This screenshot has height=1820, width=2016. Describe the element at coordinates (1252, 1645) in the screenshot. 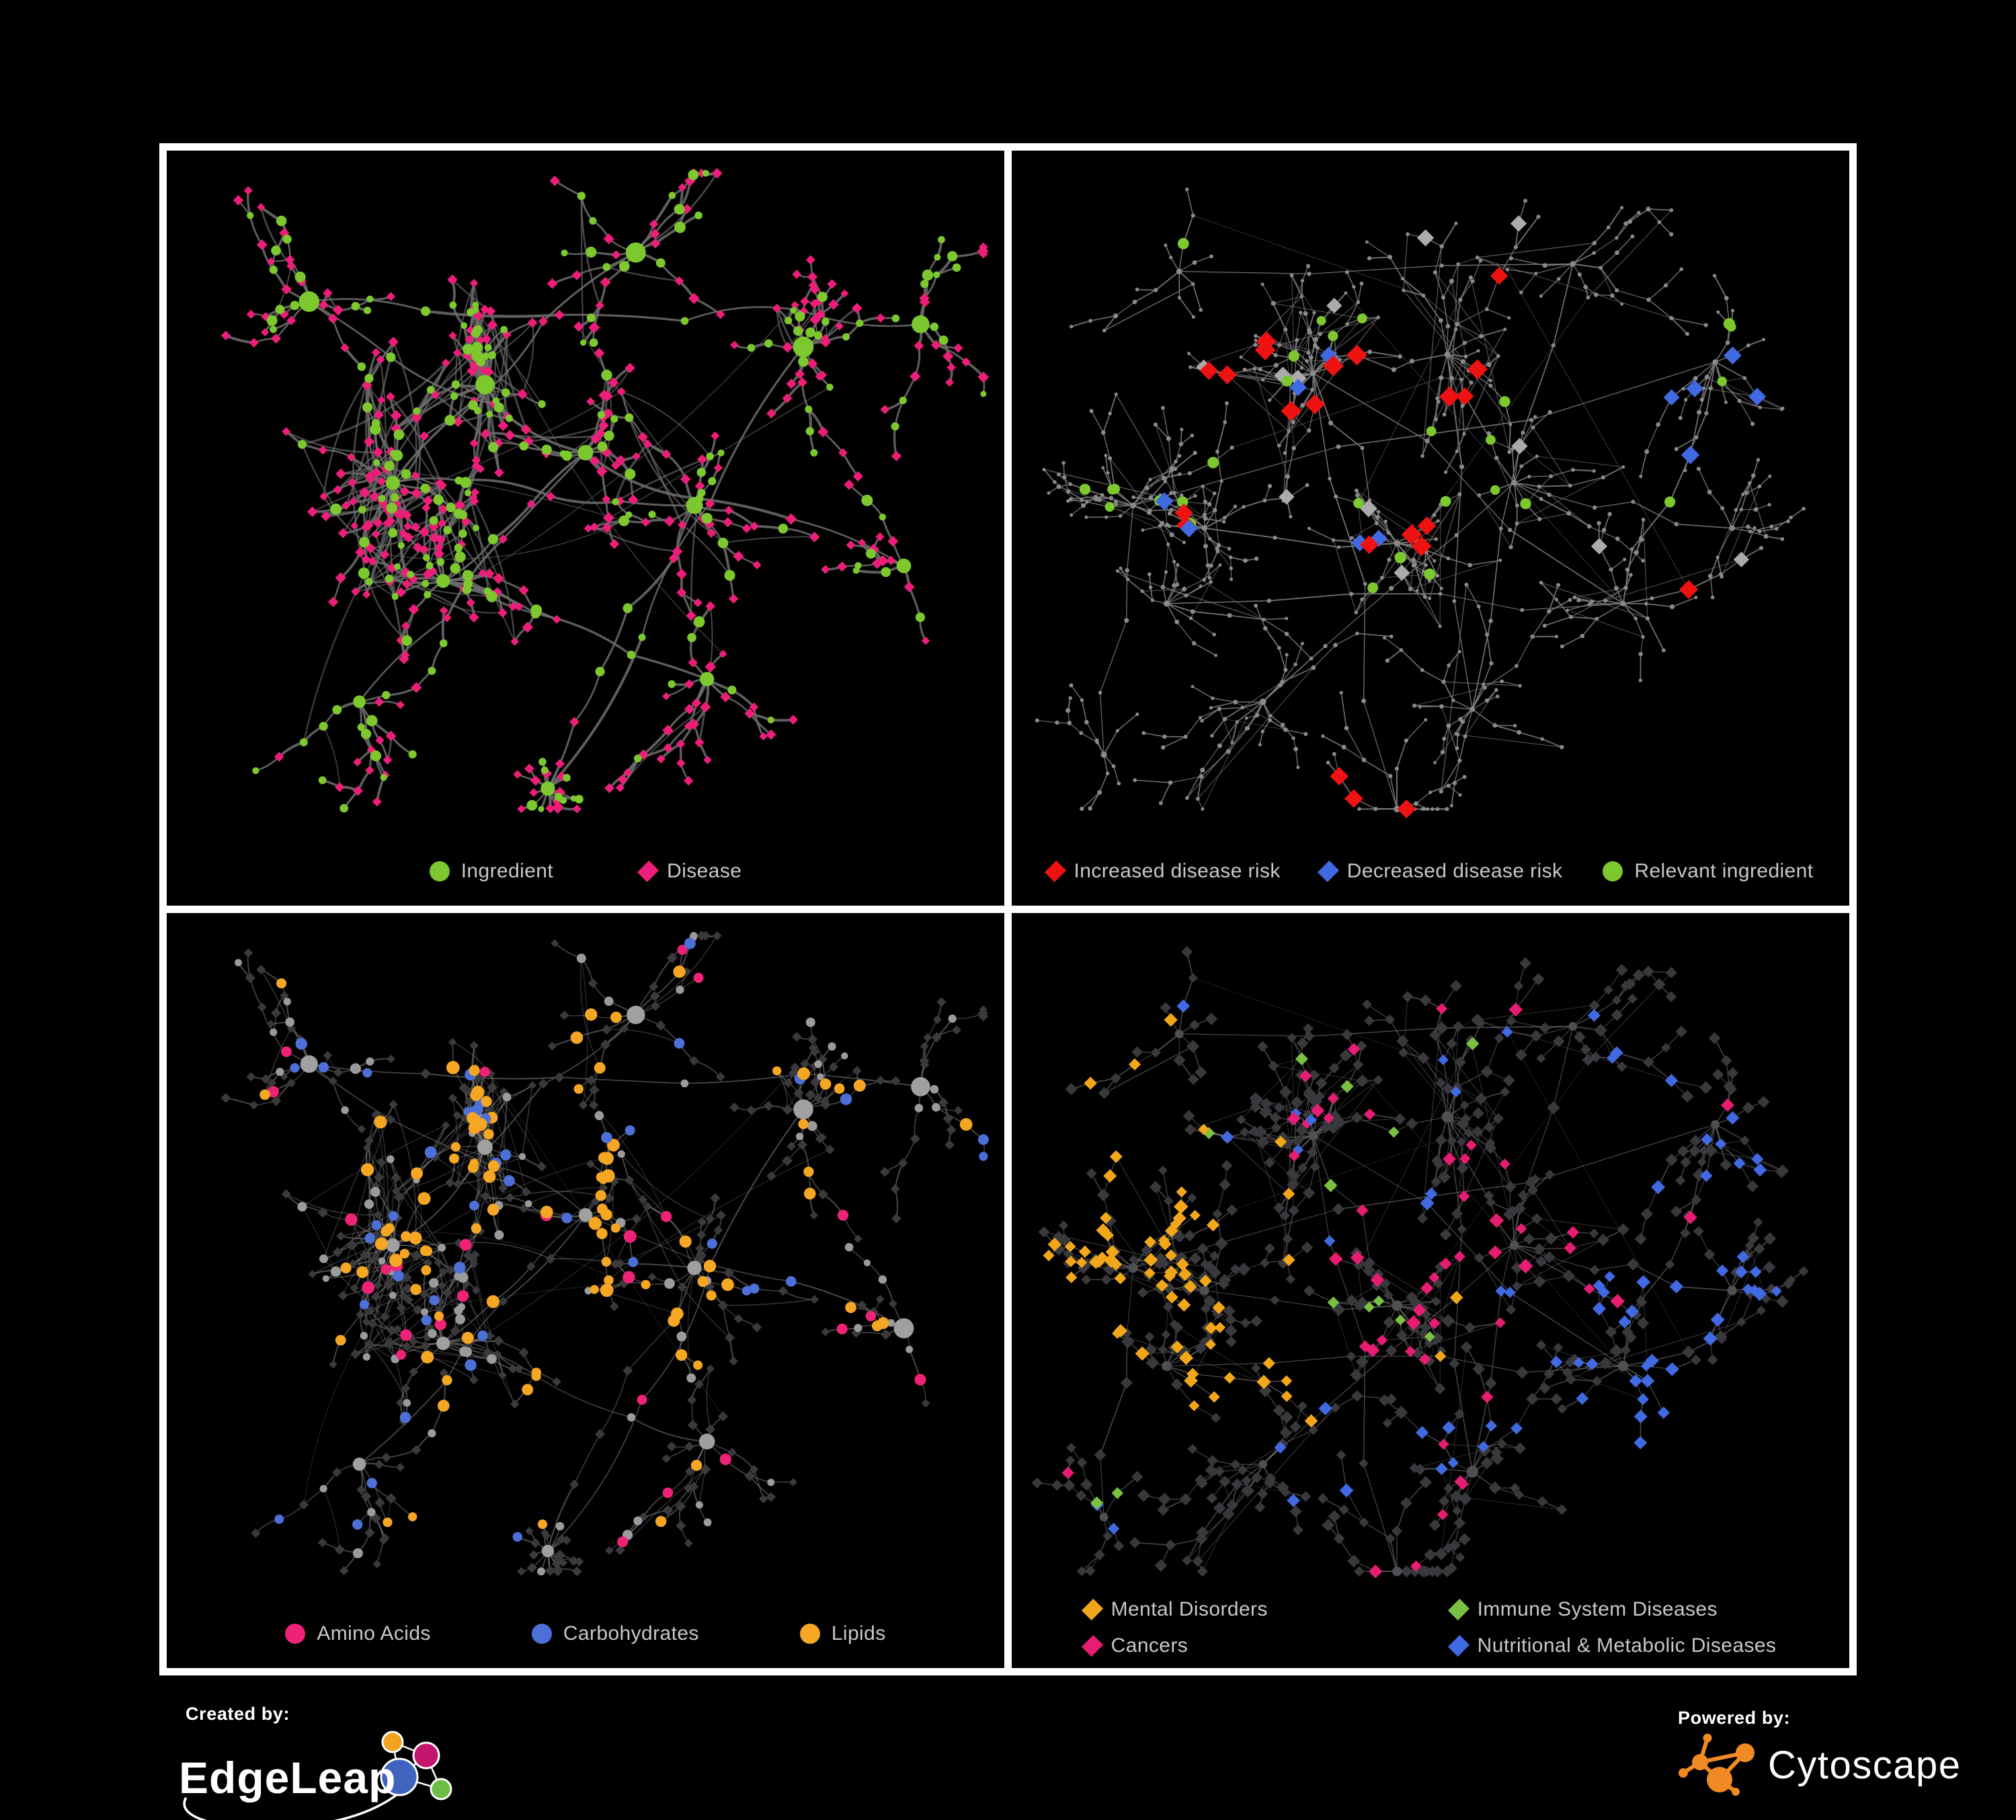

I see `legend-item-cancers: Cancers` at that location.